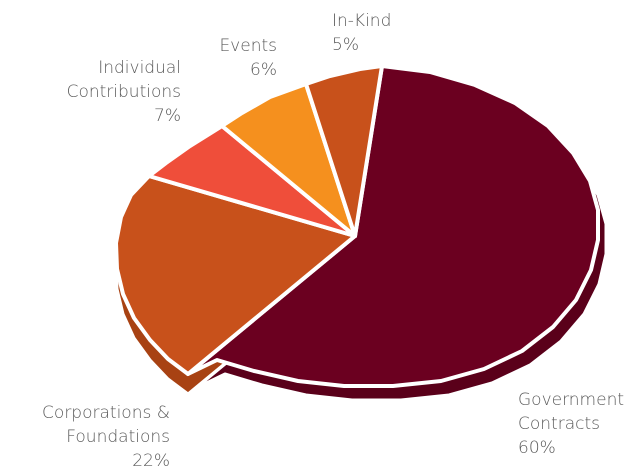  What do you see at coordinates (106, 413) in the screenshot?
I see `pie-label-line: Corporations &` at bounding box center [106, 413].